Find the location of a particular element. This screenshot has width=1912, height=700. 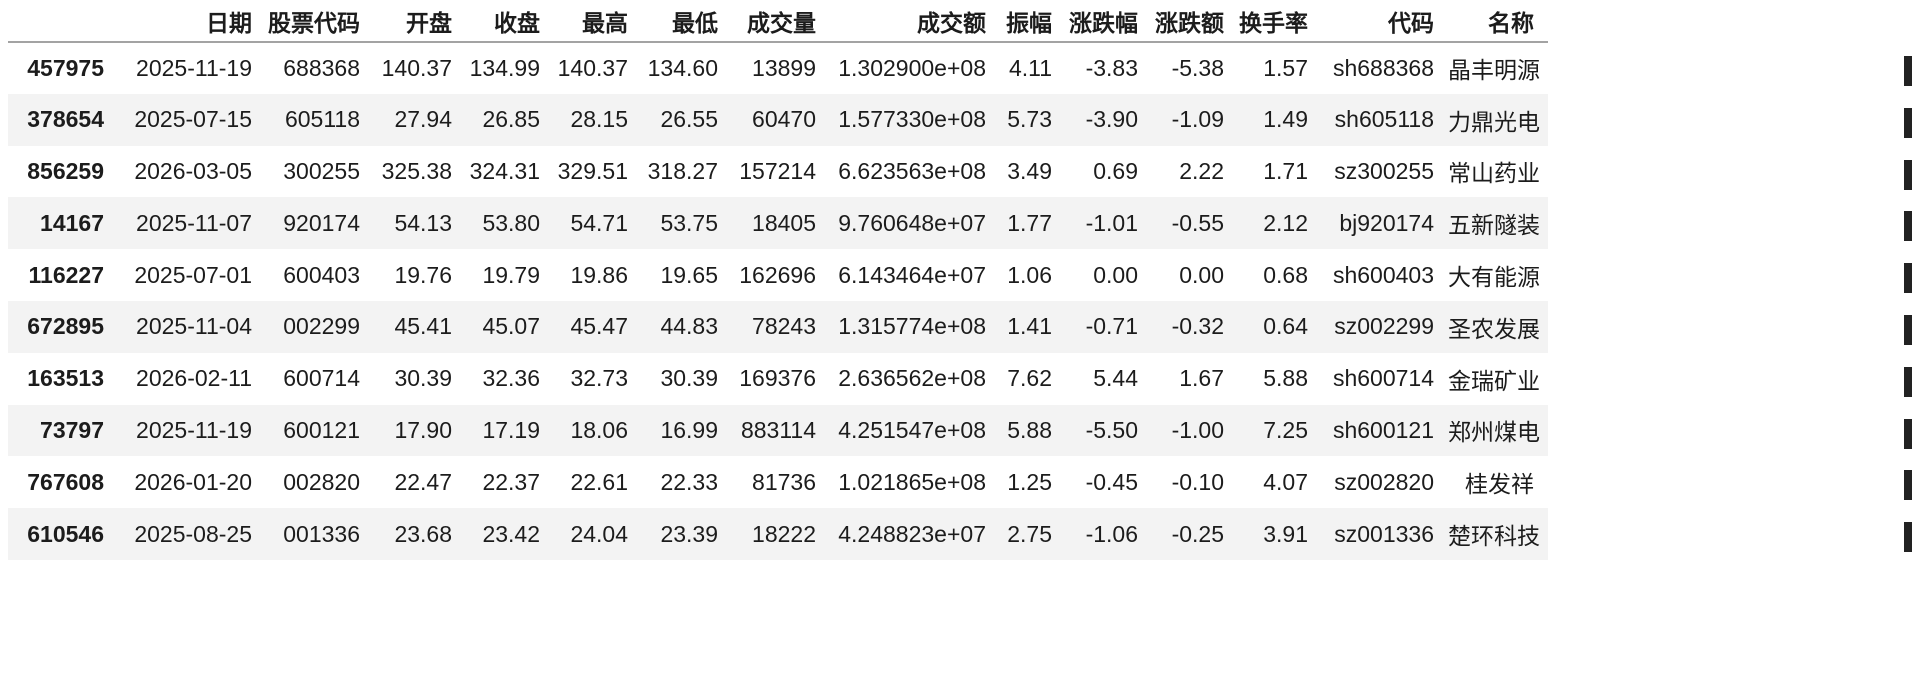

table-cell: -0.71 is located at coordinates (1111, 326).